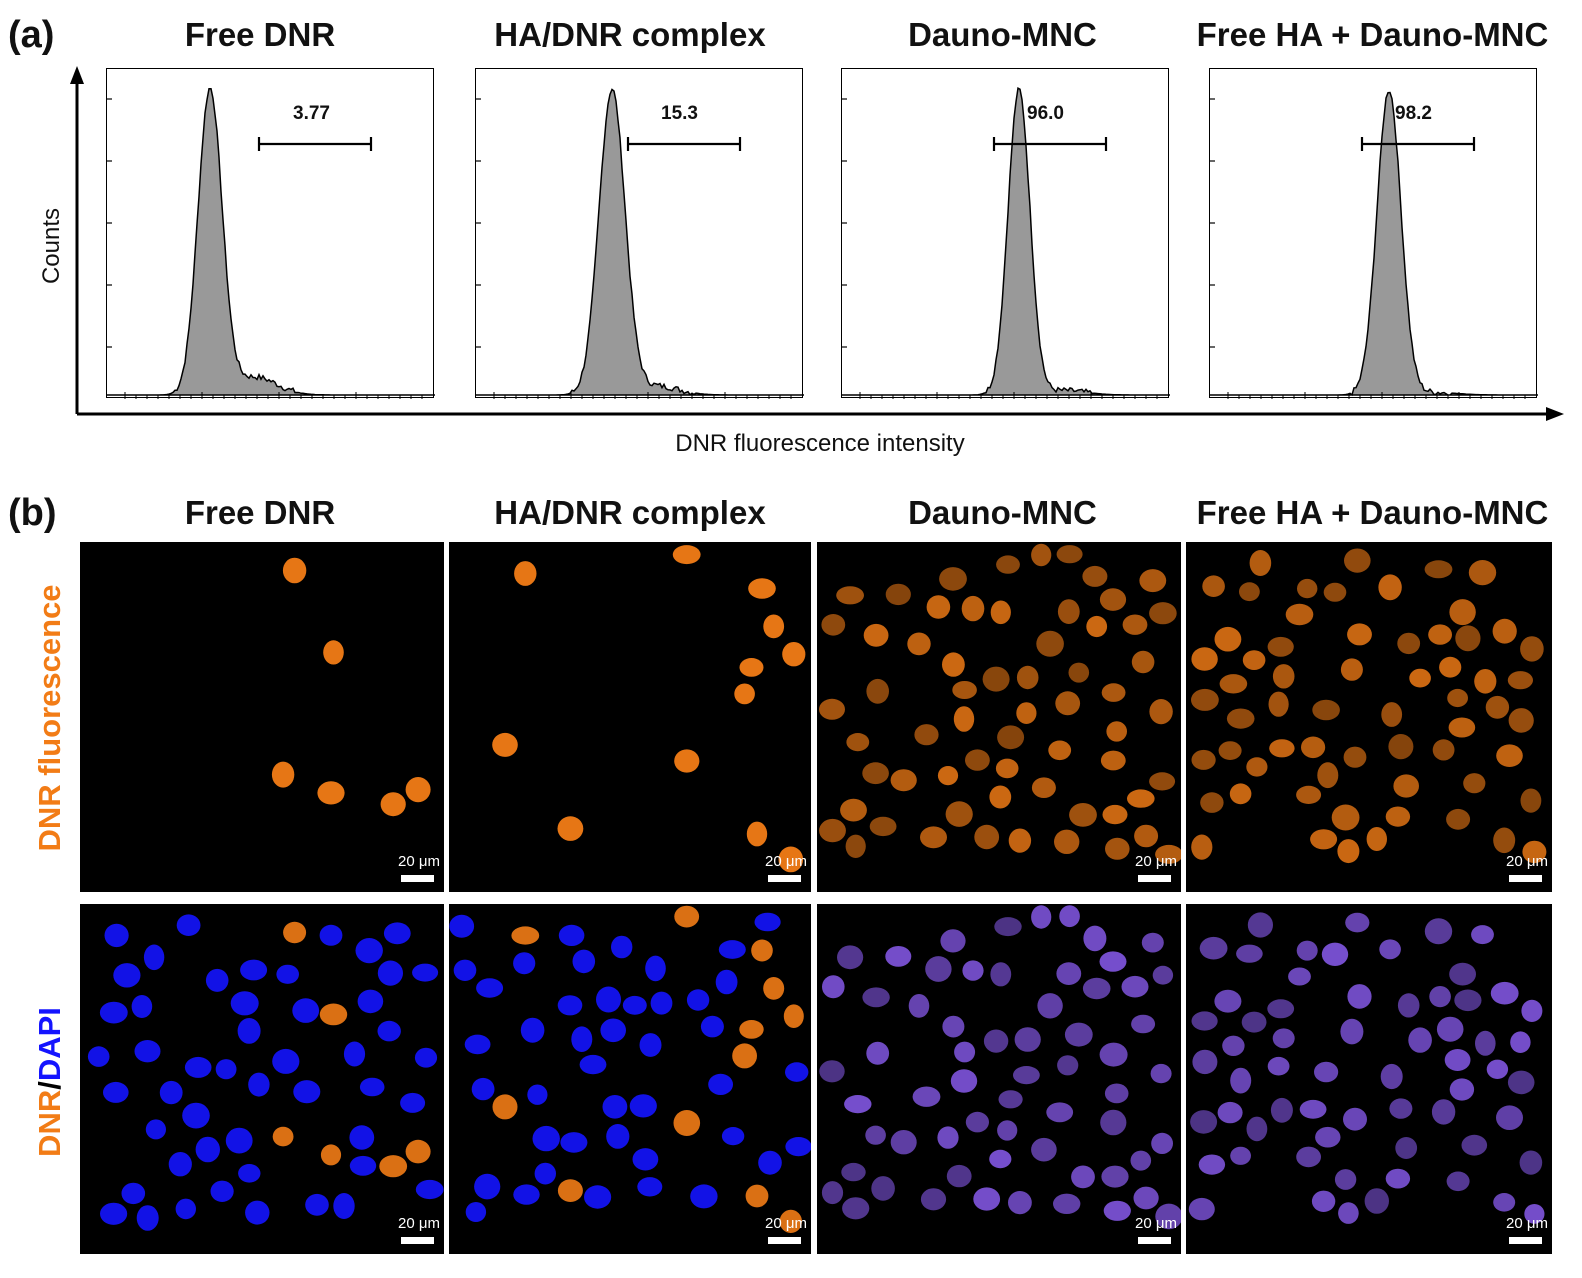 The width and height of the screenshot is (1582, 1278). Describe the element at coordinates (639, 233) in the screenshot. I see `histogram-plot-ha-dnr-complex: 15.3` at that location.